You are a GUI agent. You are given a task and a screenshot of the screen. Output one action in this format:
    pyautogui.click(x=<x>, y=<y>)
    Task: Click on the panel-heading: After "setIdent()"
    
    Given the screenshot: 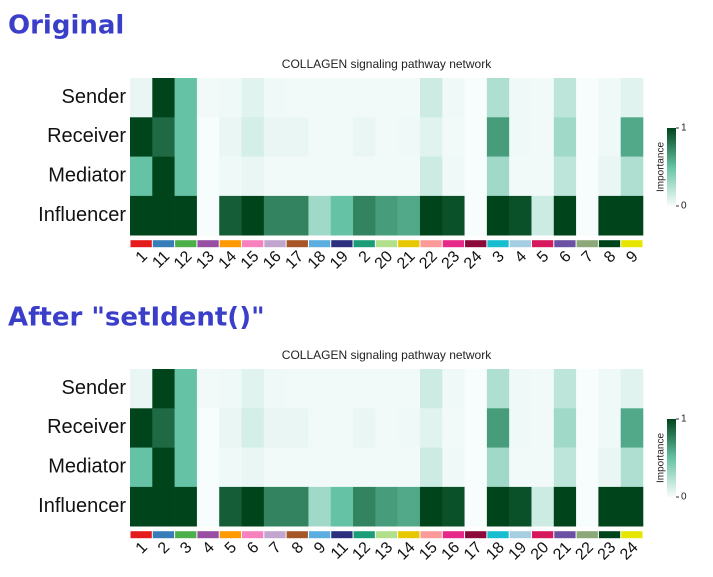 What is the action you would take?
    pyautogui.click(x=136, y=318)
    